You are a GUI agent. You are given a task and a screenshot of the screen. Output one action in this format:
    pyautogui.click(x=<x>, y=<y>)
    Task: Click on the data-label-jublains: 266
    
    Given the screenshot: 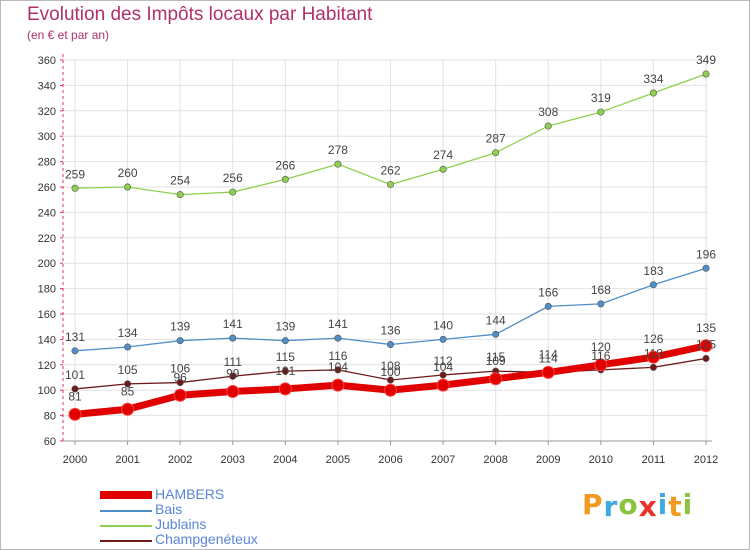 What is the action you would take?
    pyautogui.click(x=285, y=165)
    